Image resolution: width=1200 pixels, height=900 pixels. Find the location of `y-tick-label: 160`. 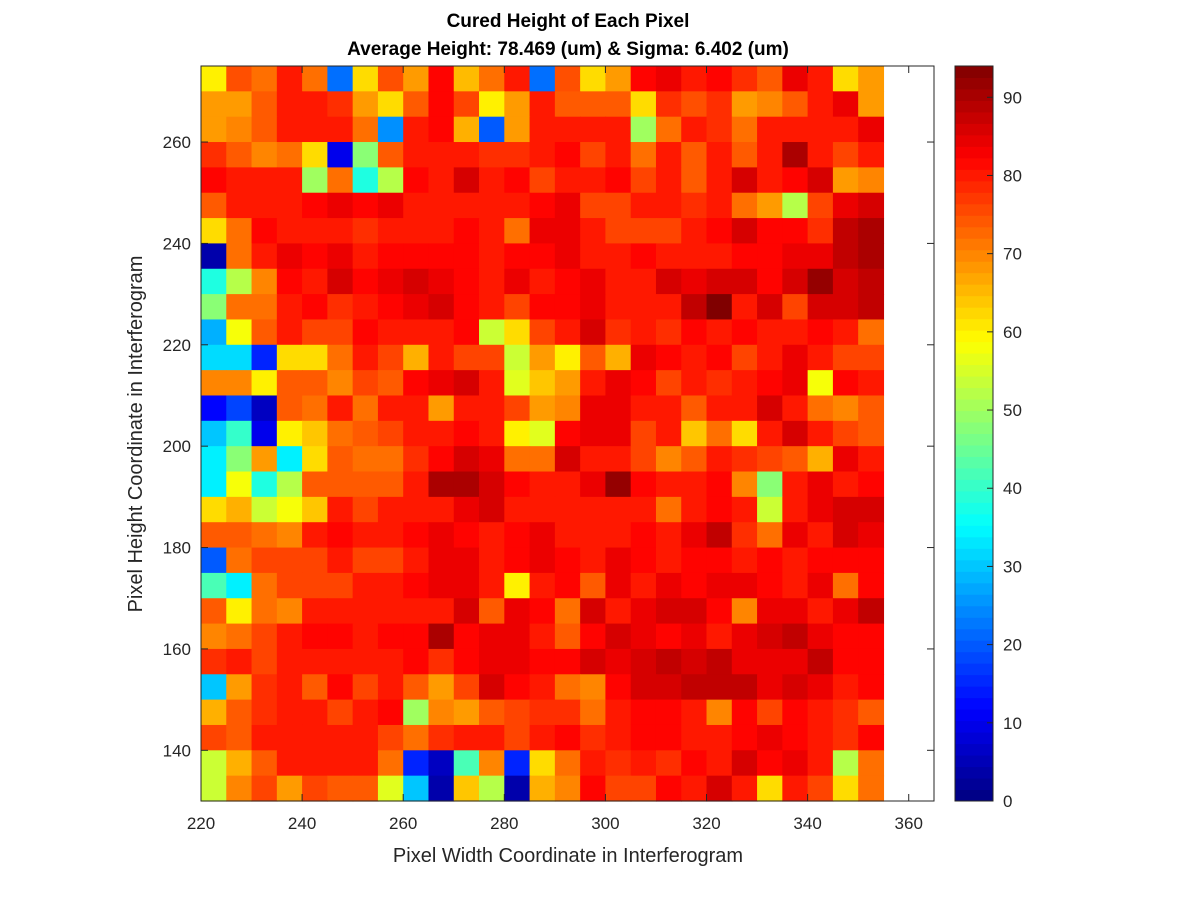

y-tick-label: 160 is located at coordinates (177, 649).